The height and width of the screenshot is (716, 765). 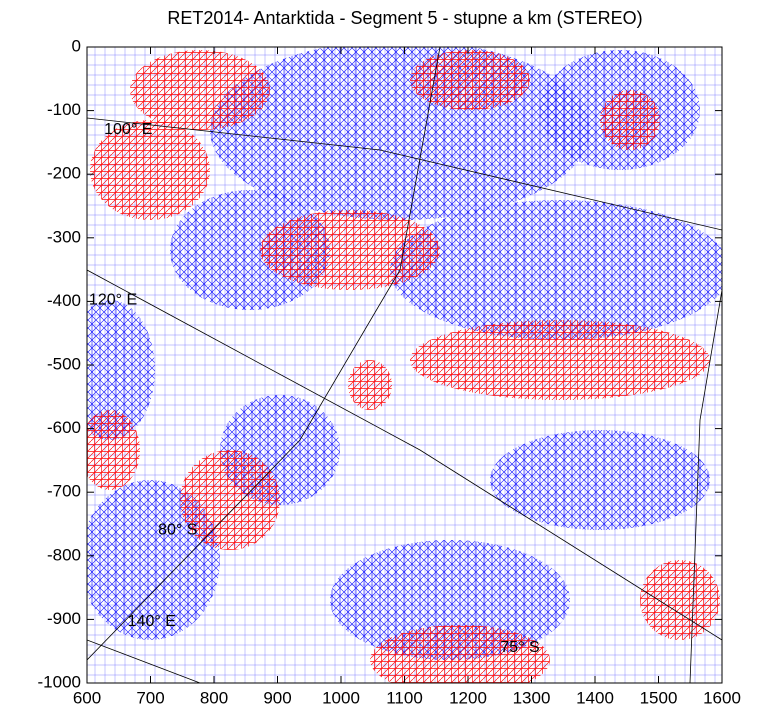 I want to click on y-tick-label: -600, so click(x=64, y=427).